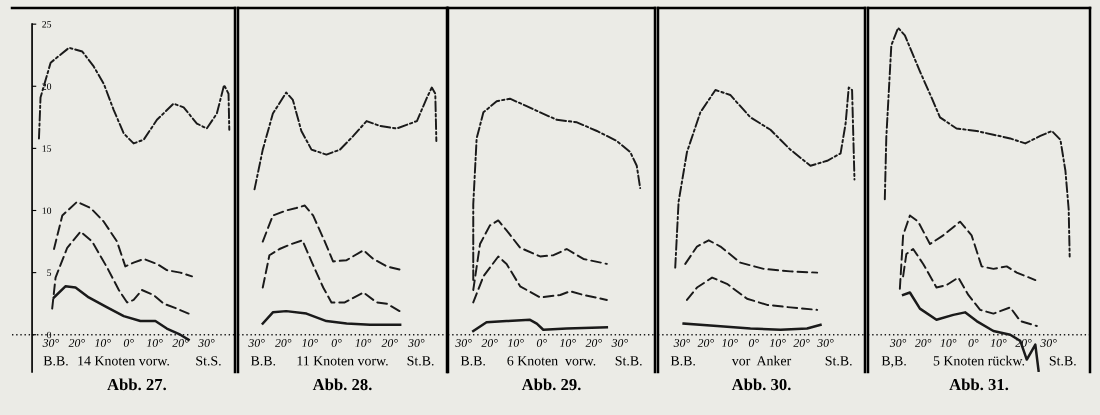  I want to click on y-tick-label: 0, so click(49, 335).